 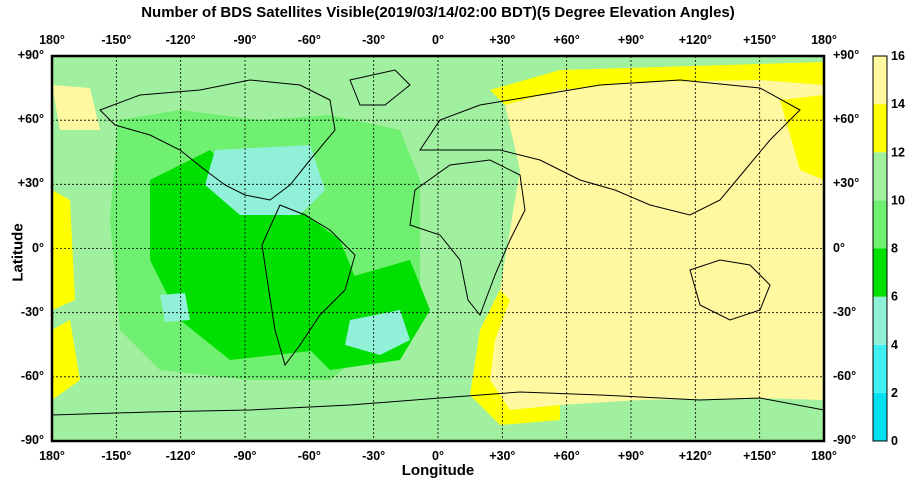 What do you see at coordinates (374, 40) in the screenshot?
I see `lon-tick-label-top: -30°` at bounding box center [374, 40].